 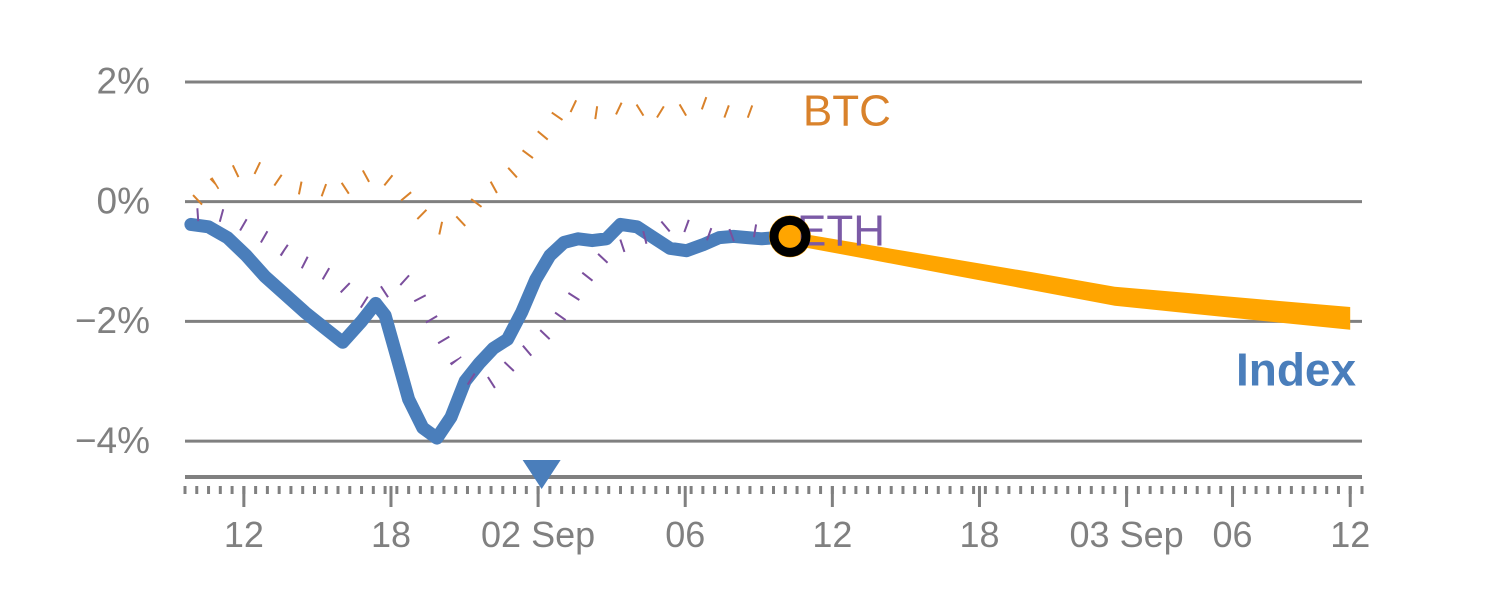 What do you see at coordinates (1296, 369) in the screenshot?
I see `series-label-index: Index` at bounding box center [1296, 369].